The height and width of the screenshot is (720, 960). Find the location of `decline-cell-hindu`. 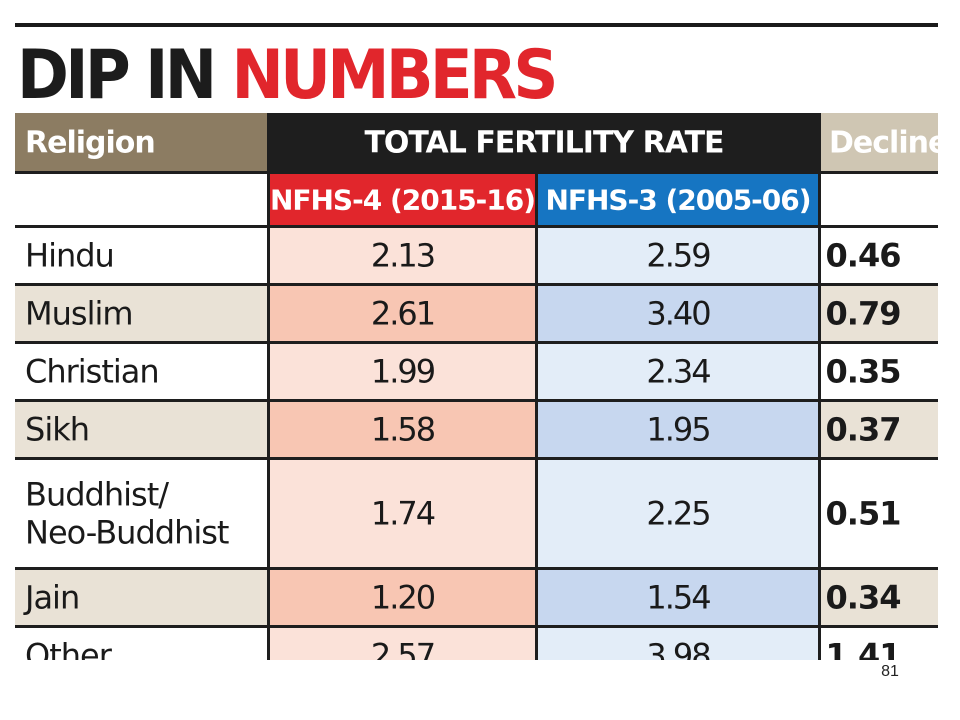

decline-cell-hindu is located at coordinates (879, 255).